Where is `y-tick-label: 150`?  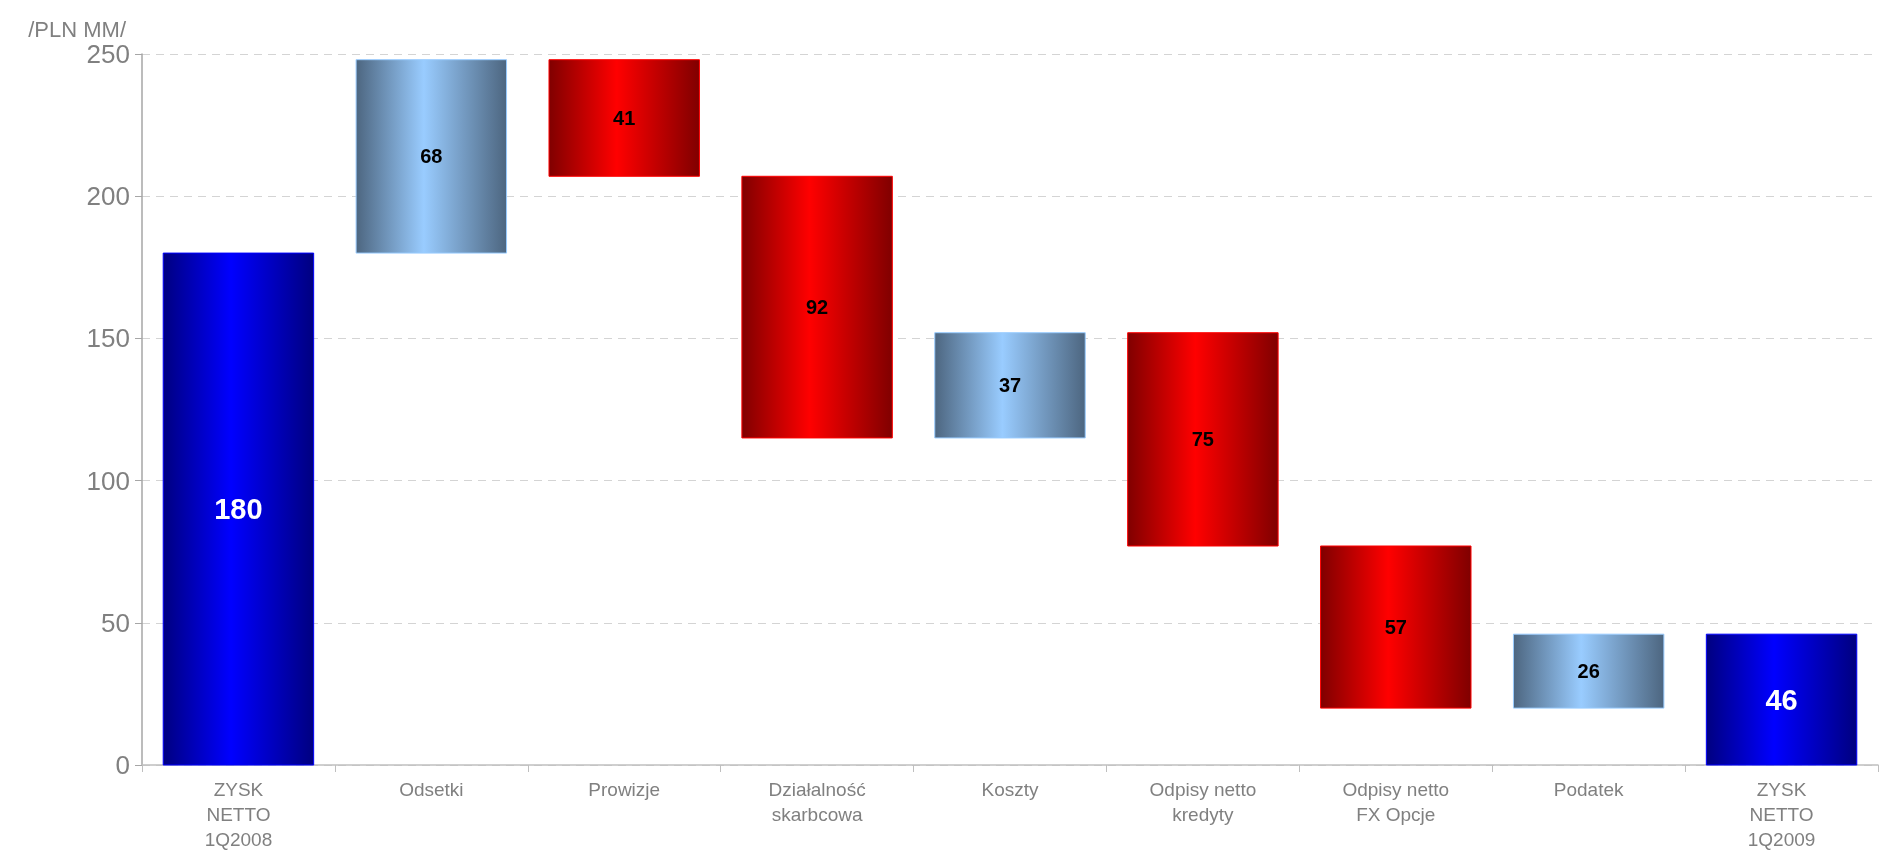
y-tick-label: 150 is located at coordinates (108, 338).